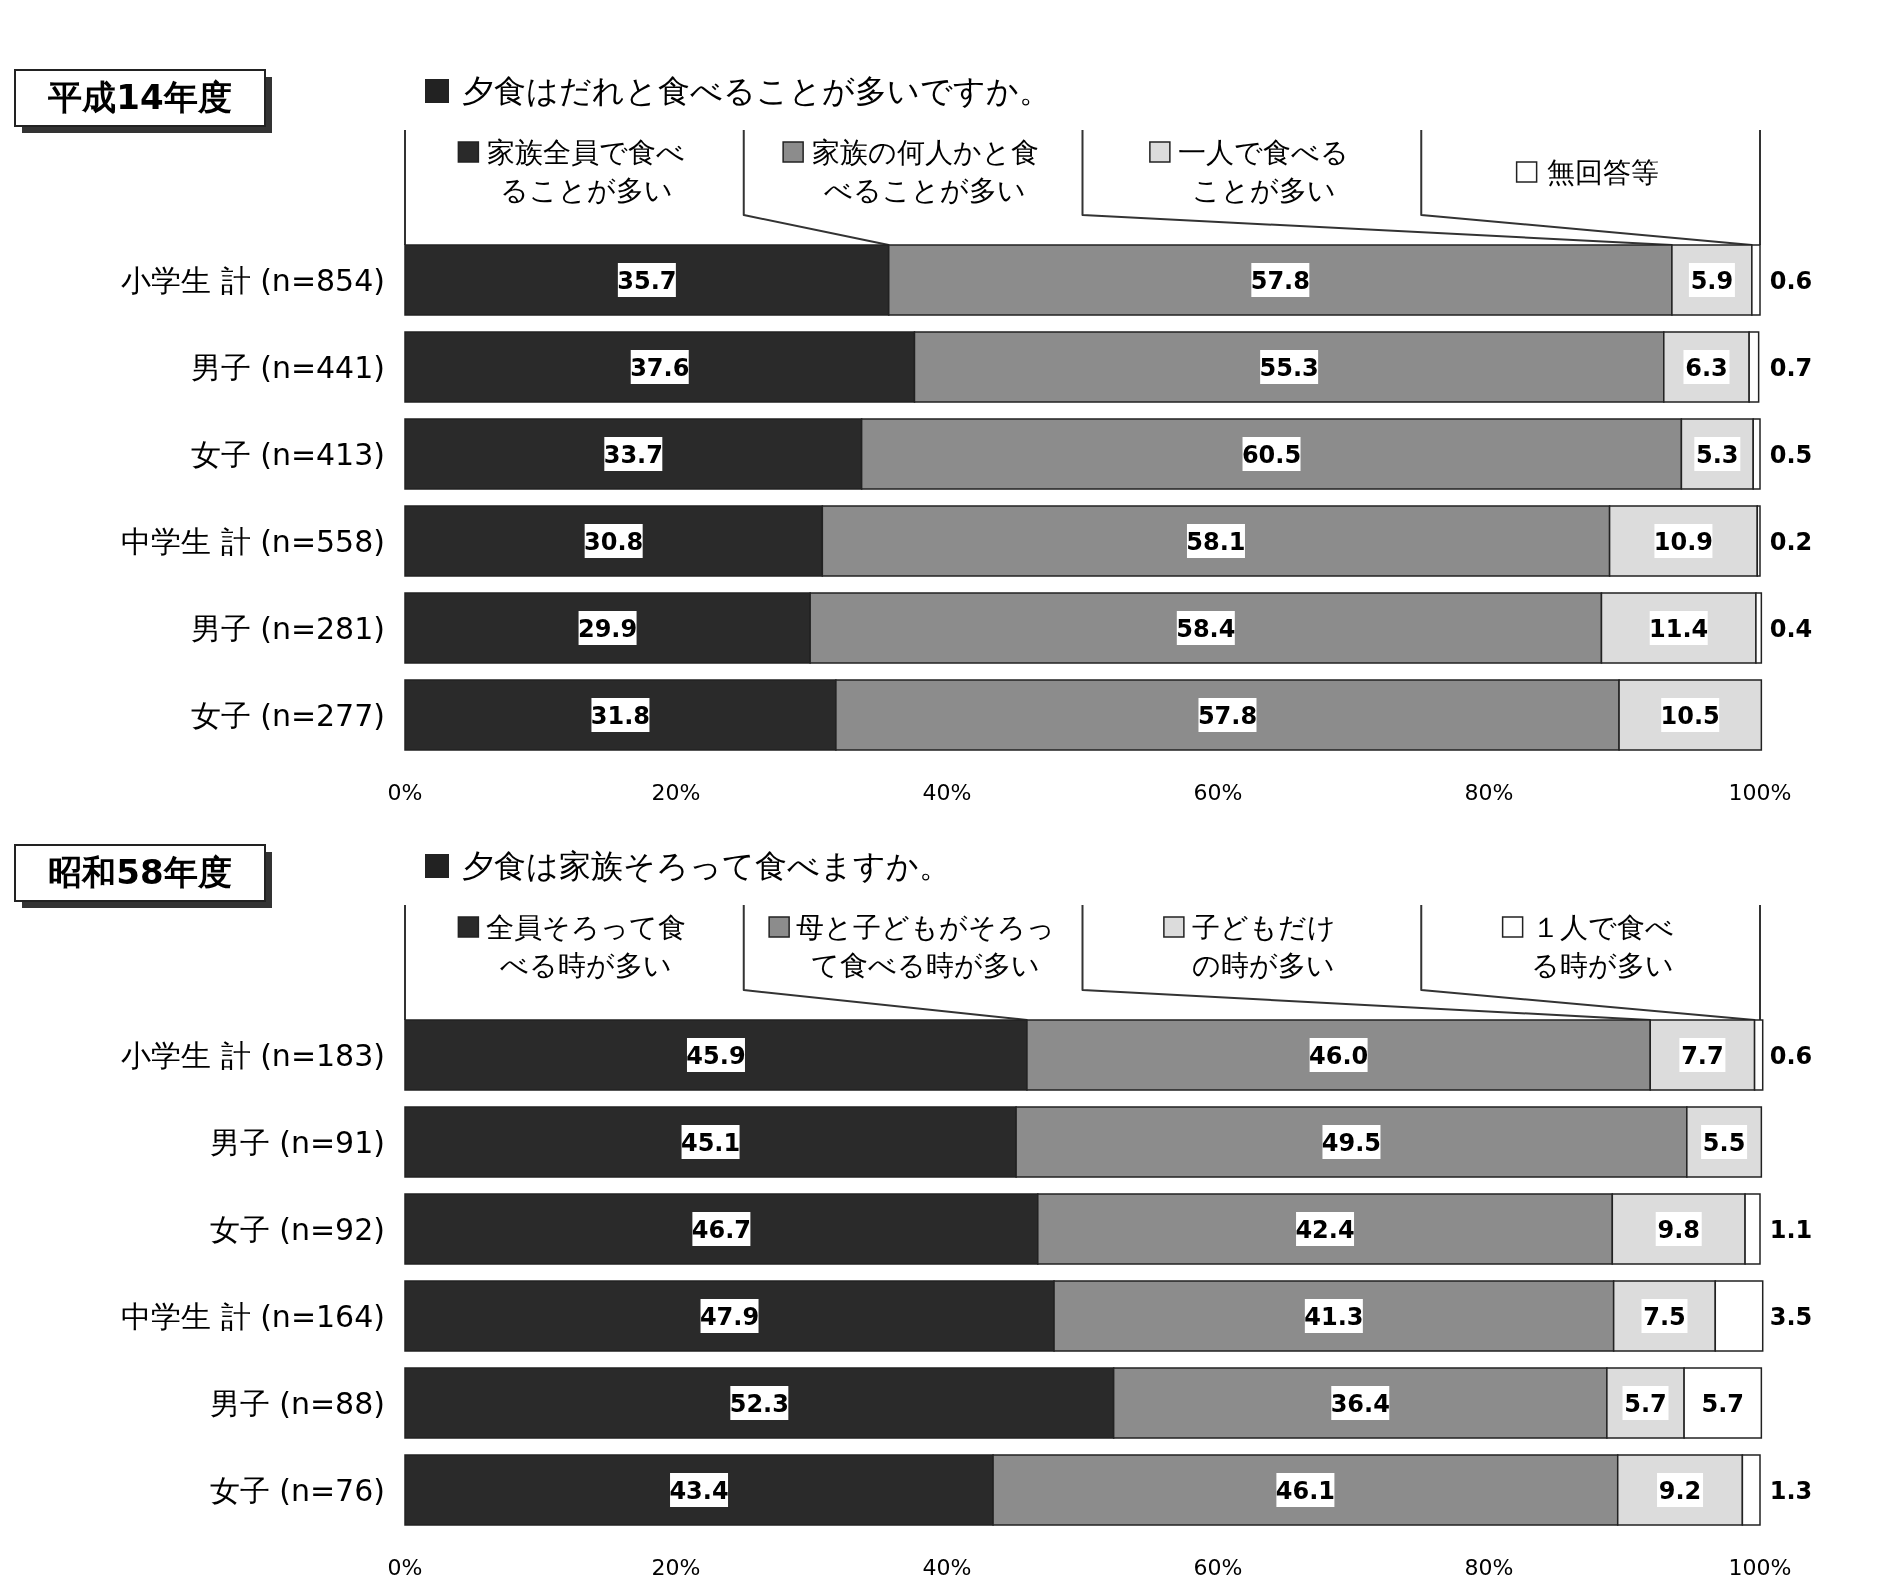 This screenshot has width=1883, height=1595. I want to click on data-label: 52.3, so click(759, 1404).